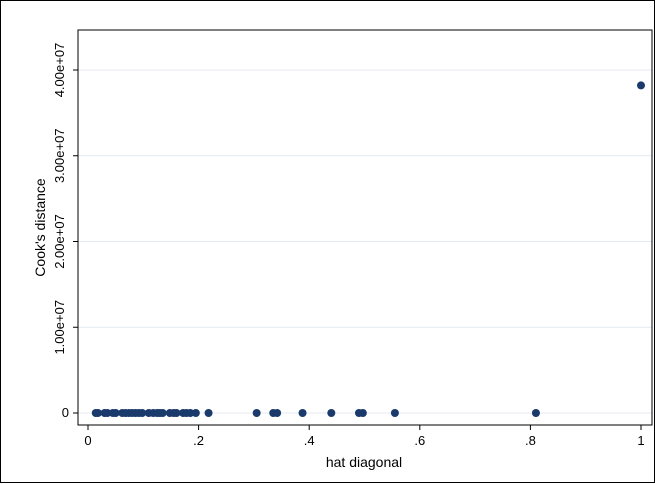 The image size is (655, 484). What do you see at coordinates (59, 241) in the screenshot?
I see `y-tick-label: 2.00e+07` at bounding box center [59, 241].